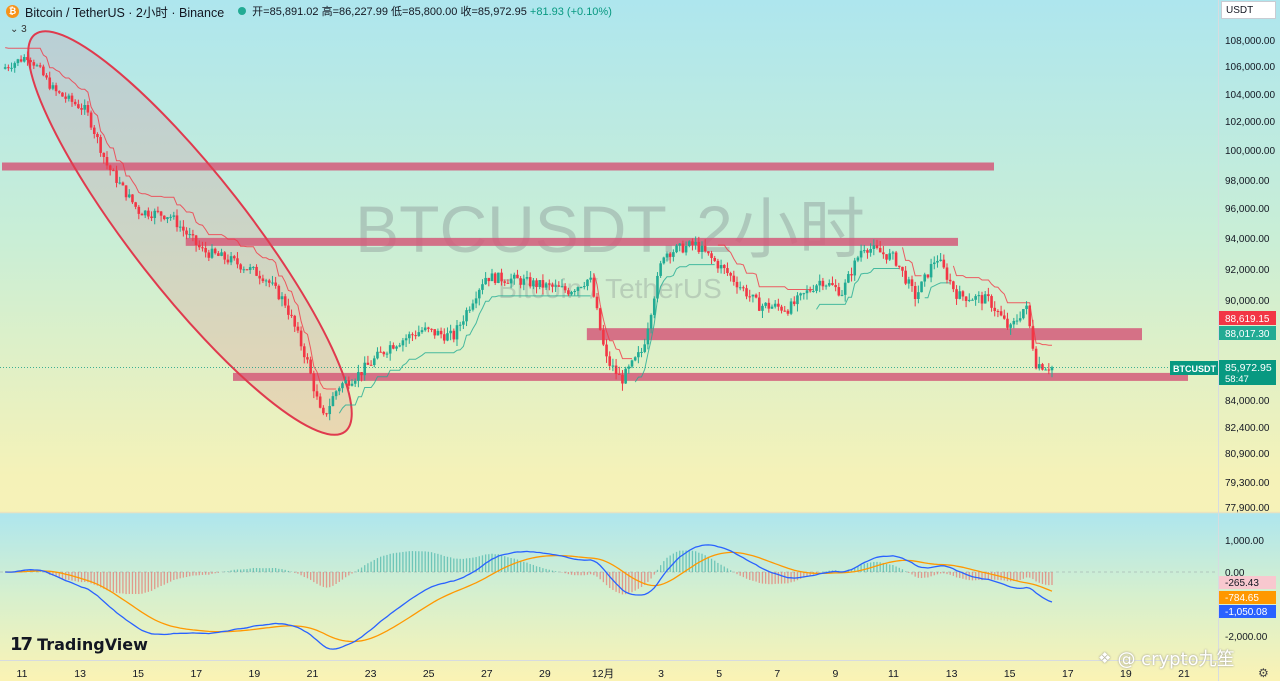 This screenshot has height=681, width=1280. What do you see at coordinates (1247, 270) in the screenshot?
I see `y-tick-label: 92,000.00` at bounding box center [1247, 270].